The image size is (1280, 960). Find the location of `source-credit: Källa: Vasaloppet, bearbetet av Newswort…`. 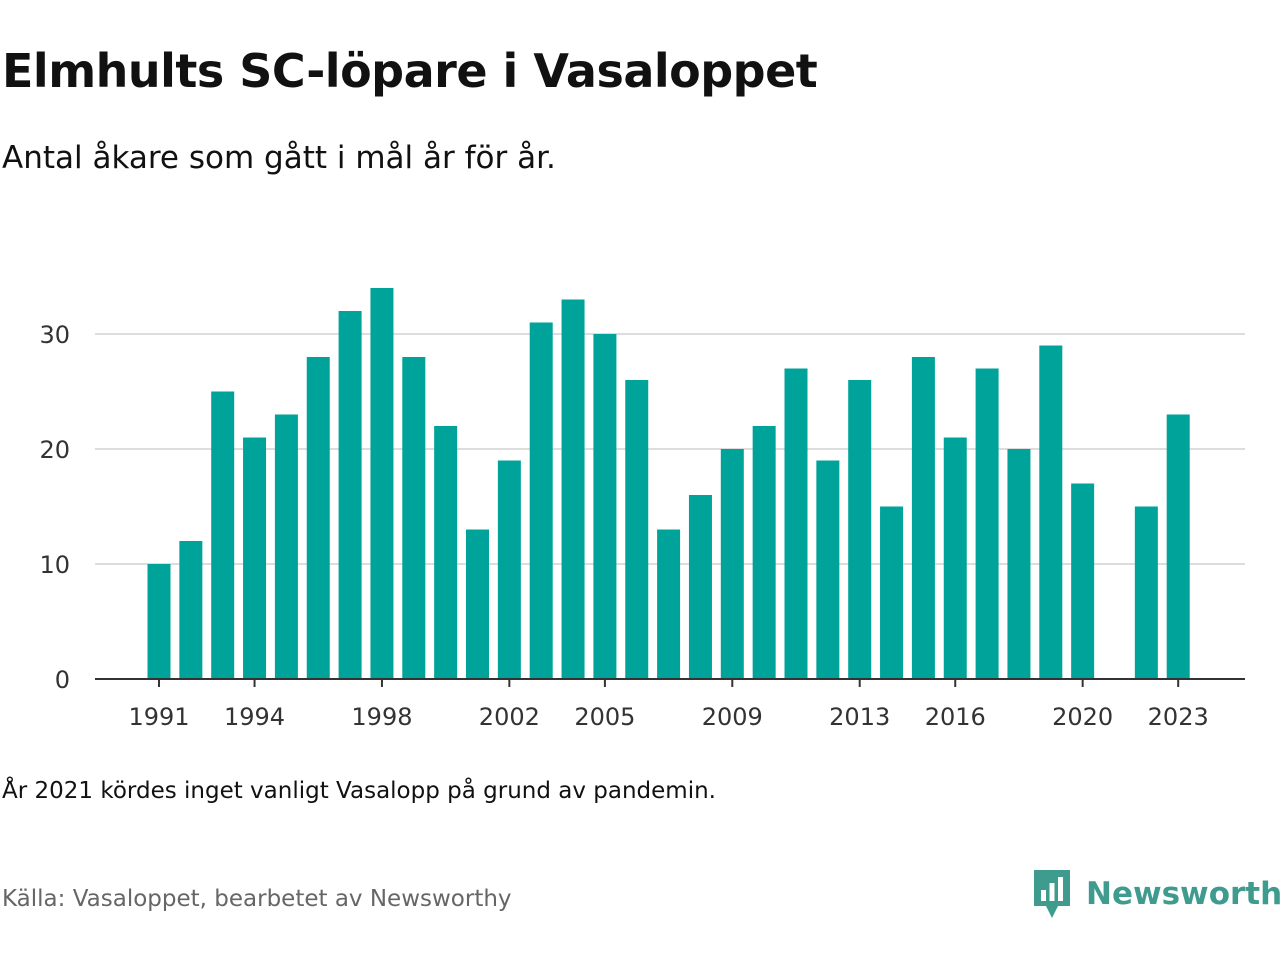

source-credit: Källa: Vasaloppet, bearbetet av Newswort… is located at coordinates (257, 899).